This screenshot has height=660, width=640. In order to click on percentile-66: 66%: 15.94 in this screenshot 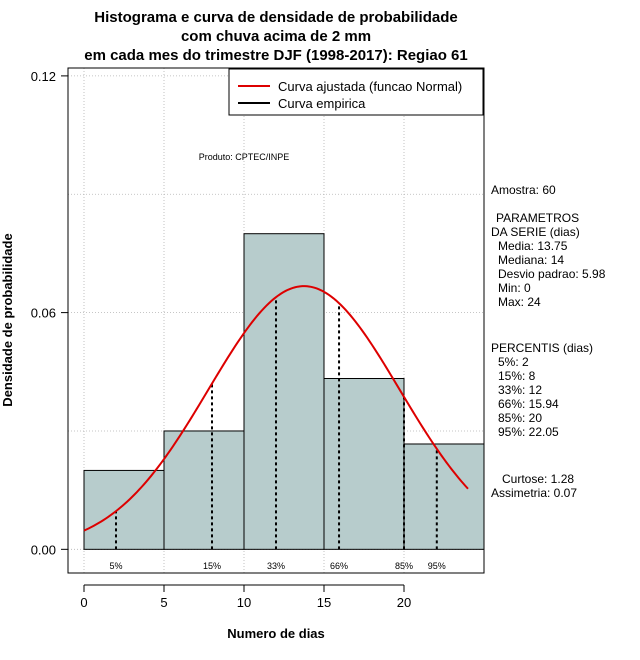, I will do `click(528, 404)`.